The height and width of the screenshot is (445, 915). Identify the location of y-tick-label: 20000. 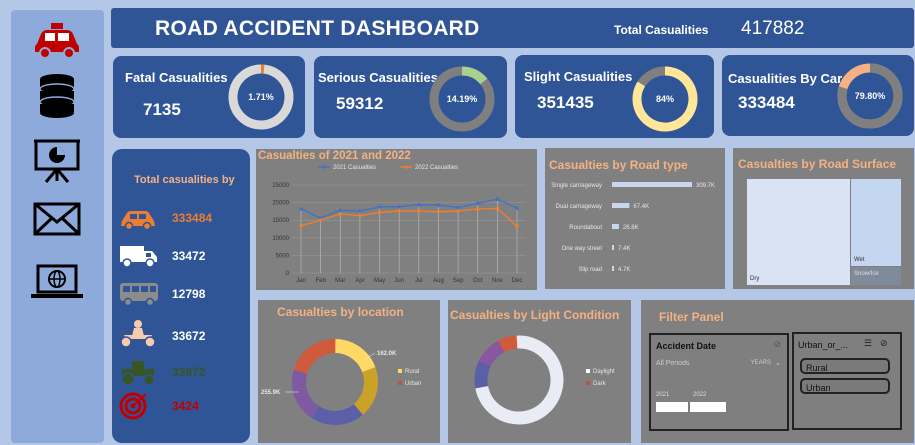
(280, 204).